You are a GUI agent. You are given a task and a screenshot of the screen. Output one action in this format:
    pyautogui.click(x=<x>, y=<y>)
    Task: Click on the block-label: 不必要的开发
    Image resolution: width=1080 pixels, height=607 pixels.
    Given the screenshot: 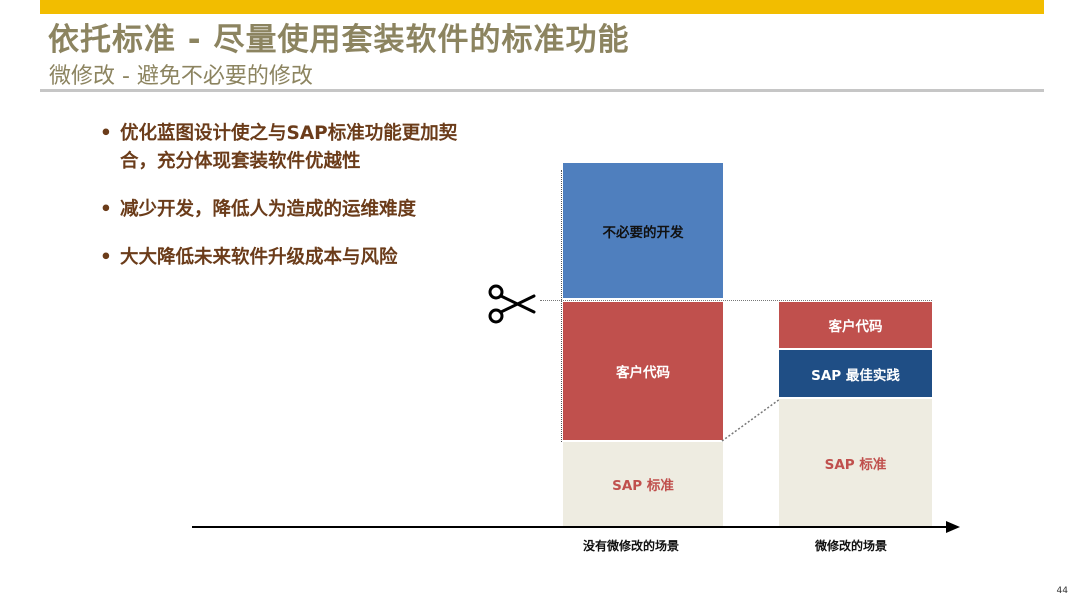 What is the action you would take?
    pyautogui.click(x=643, y=232)
    